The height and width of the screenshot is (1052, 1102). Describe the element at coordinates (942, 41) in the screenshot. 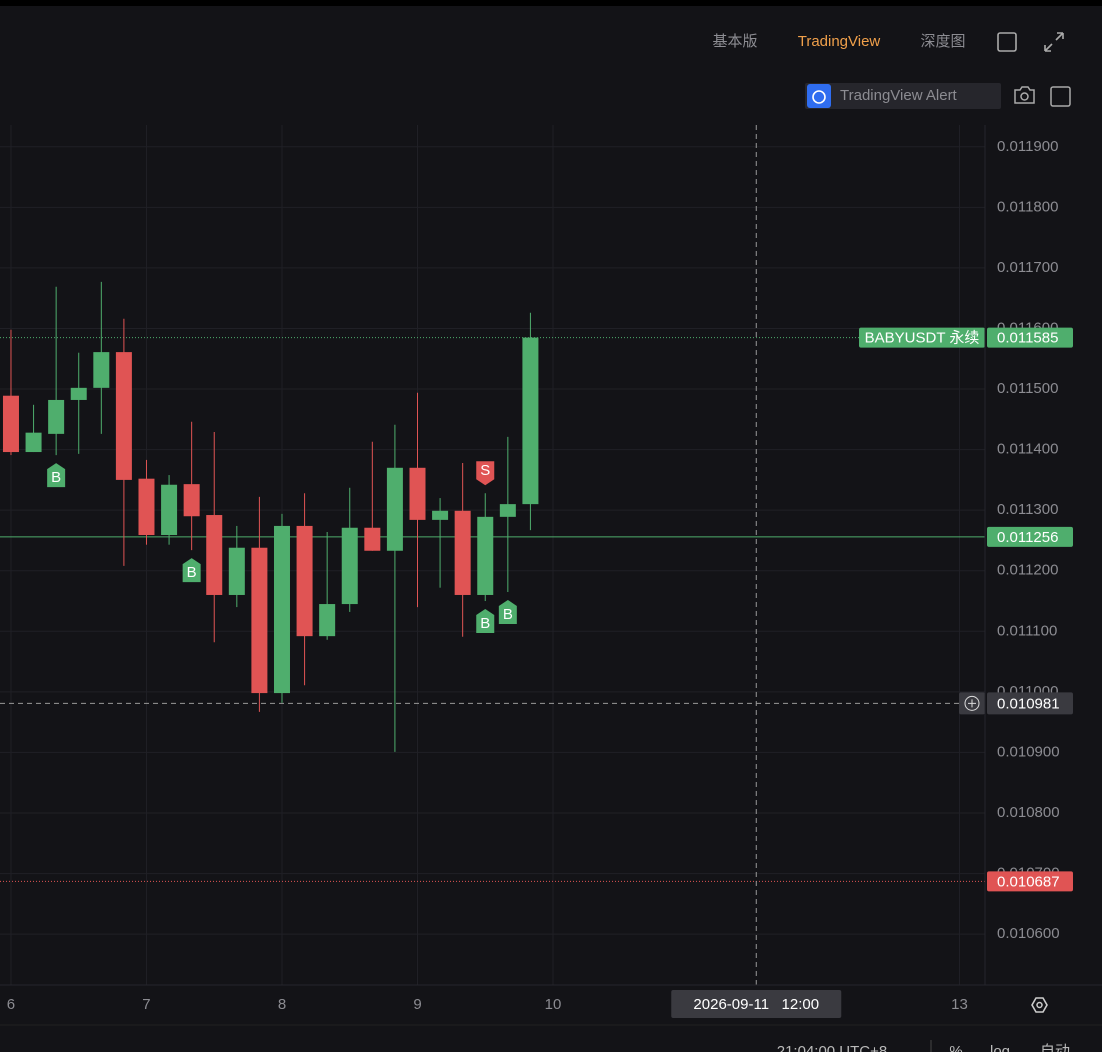

I see `tab: 深度图` at that location.